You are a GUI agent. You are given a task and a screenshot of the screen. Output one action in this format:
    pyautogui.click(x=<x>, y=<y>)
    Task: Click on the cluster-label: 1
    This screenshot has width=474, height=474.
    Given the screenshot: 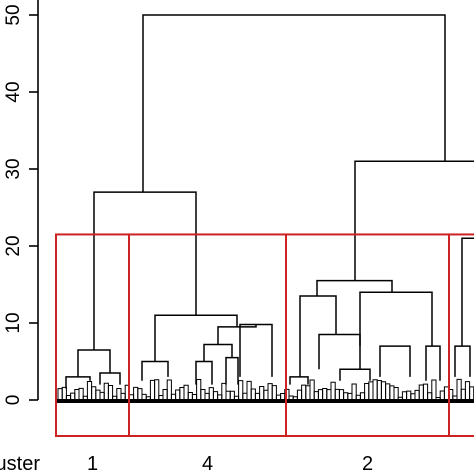 What is the action you would take?
    pyautogui.click(x=92, y=463)
    